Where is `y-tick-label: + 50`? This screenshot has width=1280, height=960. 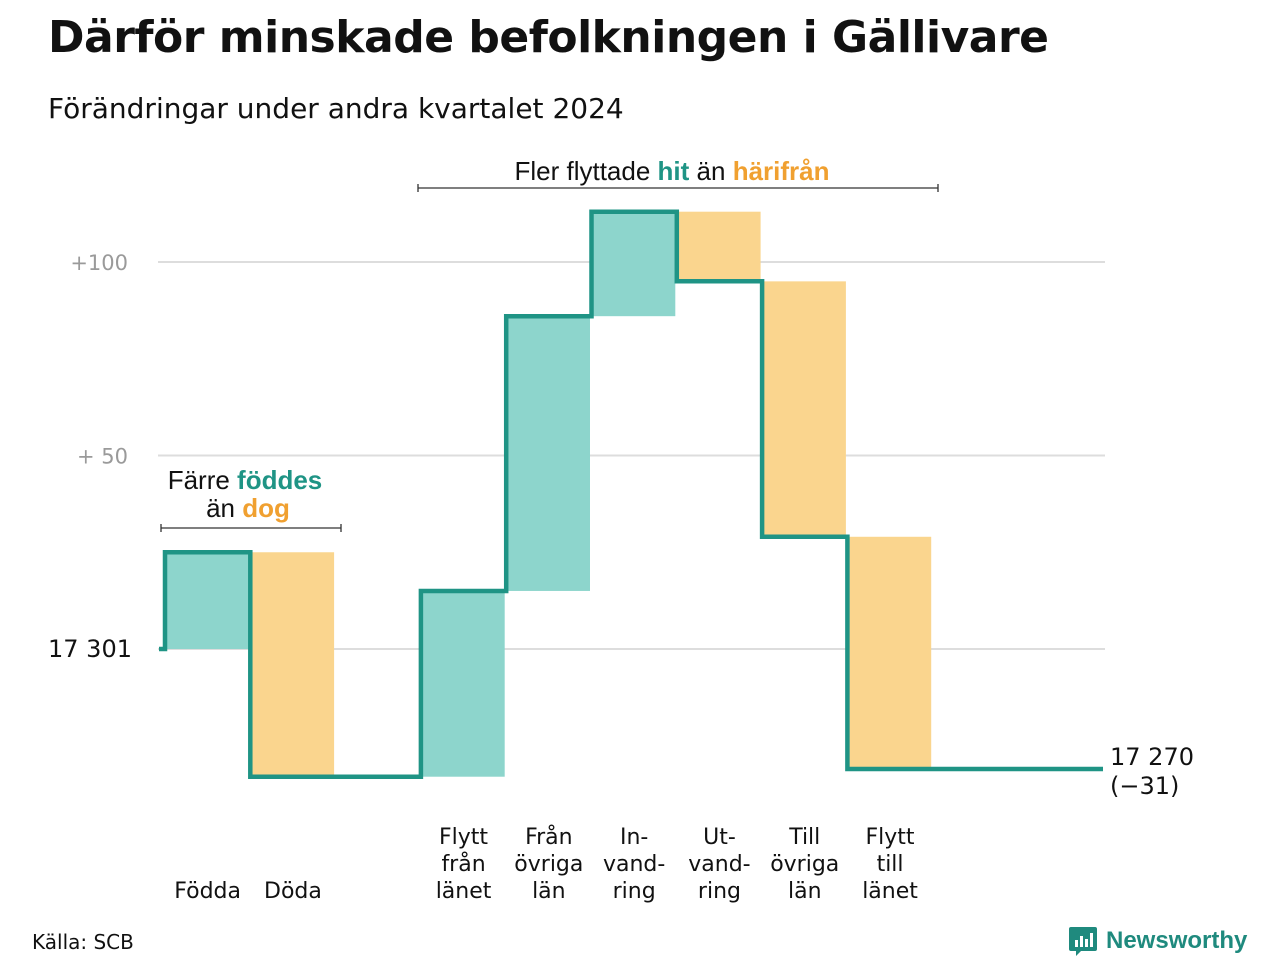 y-tick-label: + 50 is located at coordinates (102, 457).